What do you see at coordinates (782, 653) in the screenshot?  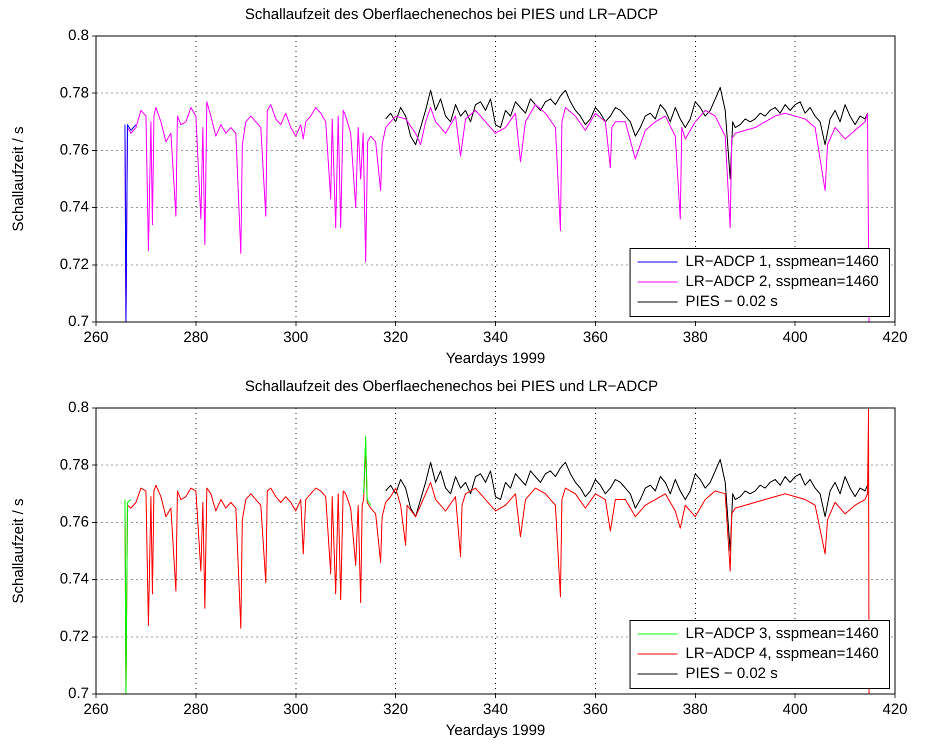 I see `legend-label: LR−ADCP 4, sspmean=1460` at bounding box center [782, 653].